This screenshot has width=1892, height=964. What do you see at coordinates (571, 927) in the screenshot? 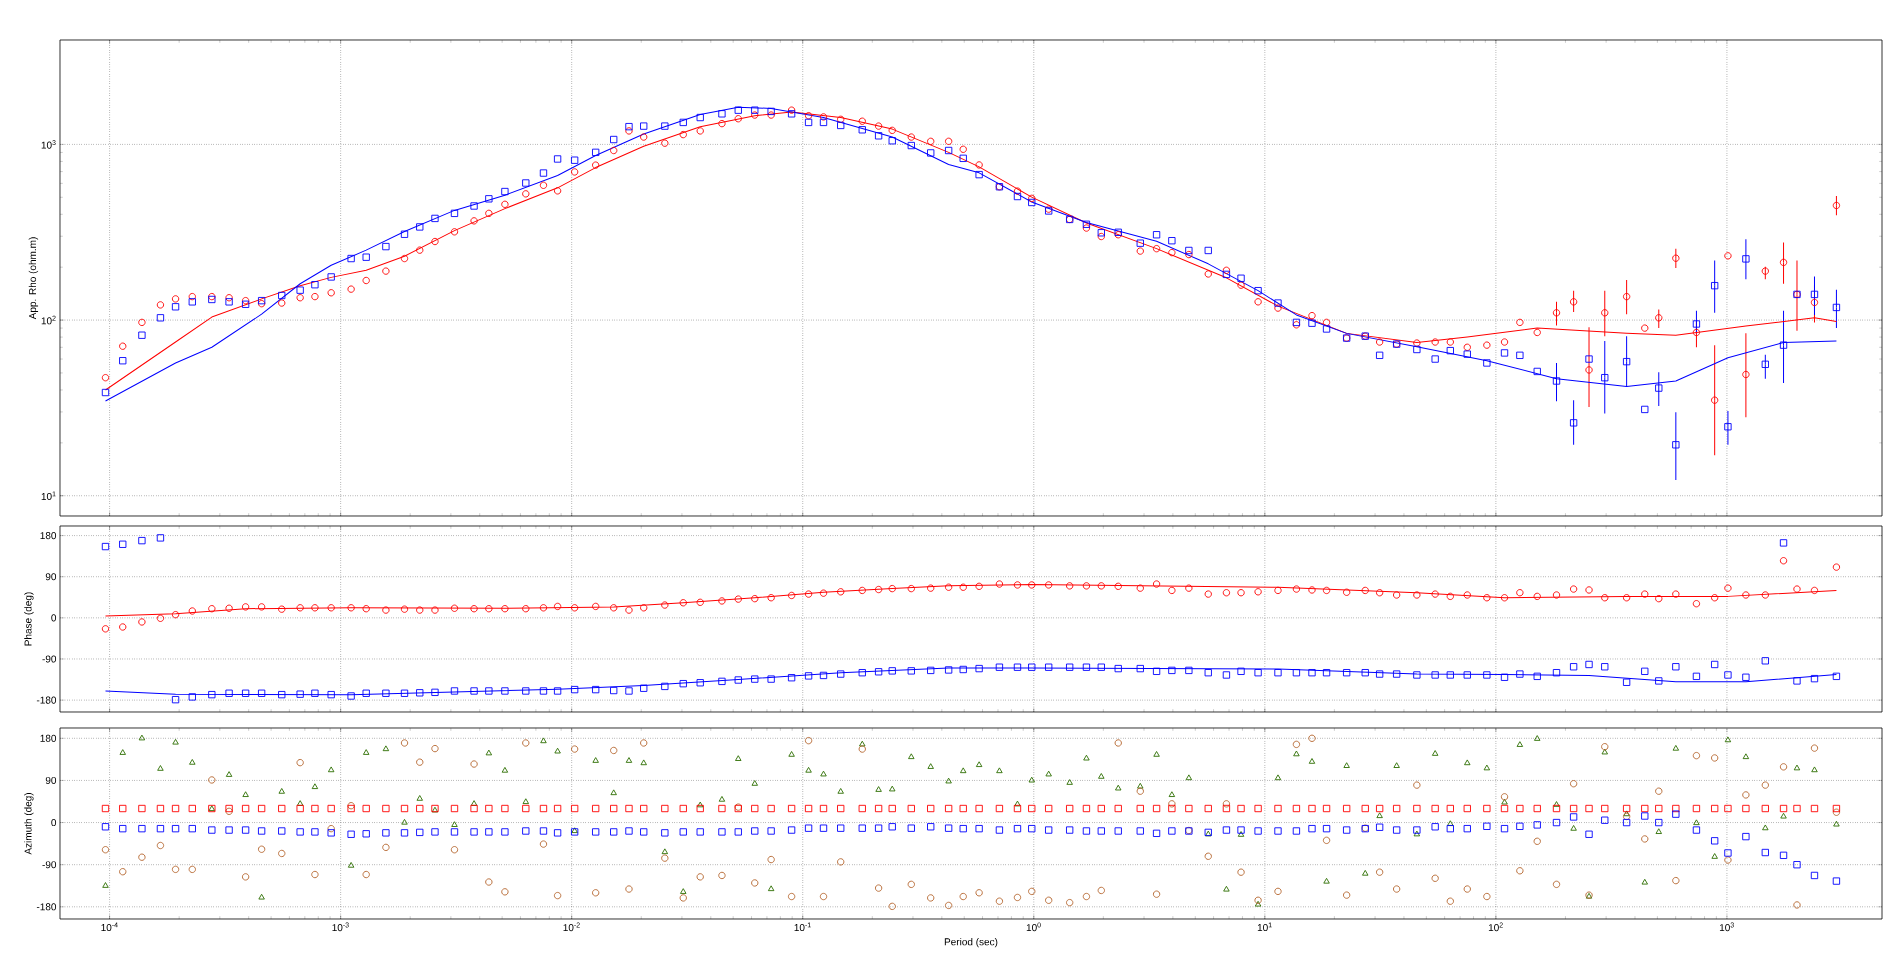
I see `x-tick-label: 10$^{-2}$` at bounding box center [571, 927].